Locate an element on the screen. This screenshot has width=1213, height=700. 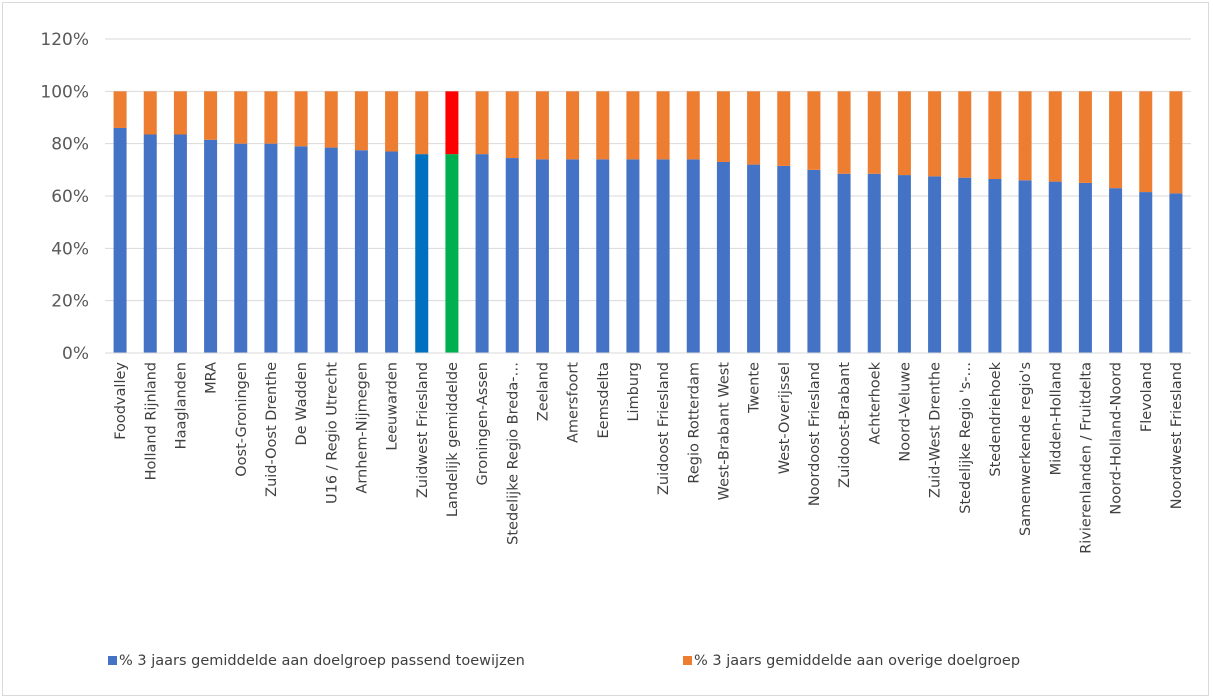
category-label: Noordoost Friesland is located at coordinates (815, 434).